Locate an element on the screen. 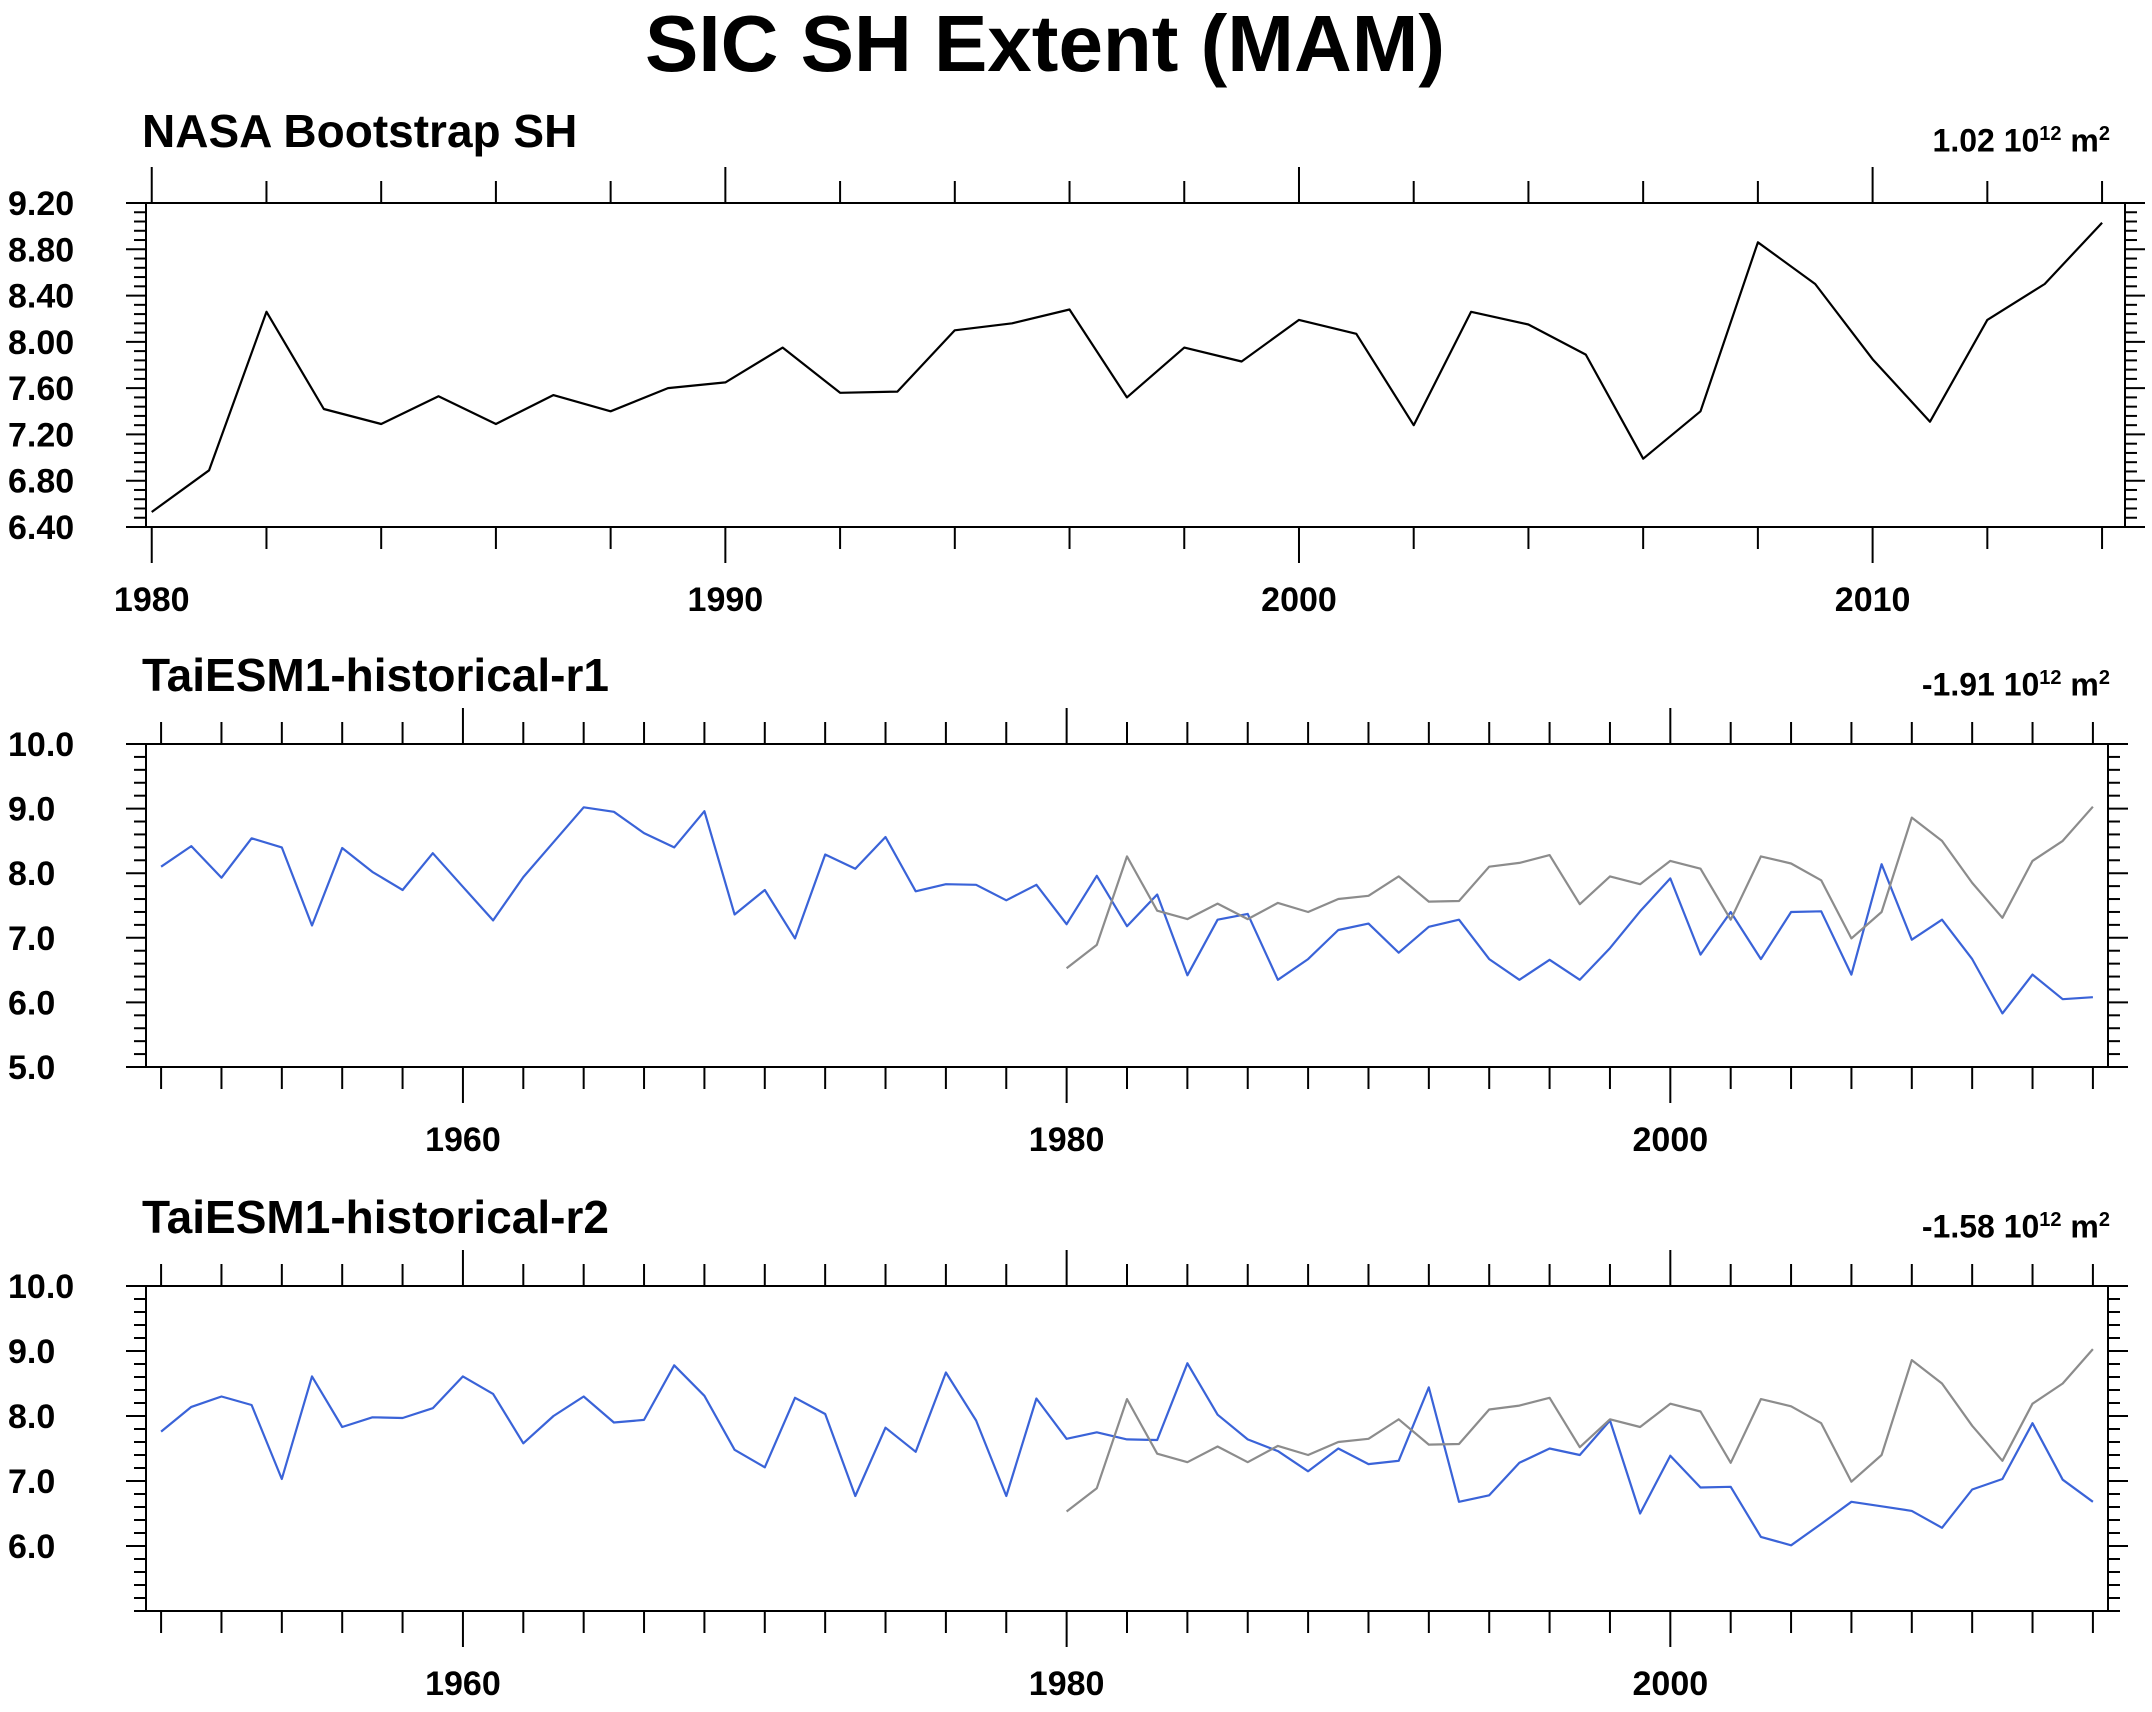  panel-1-unit-exponent: 12 is located at coordinates (2050, 134).